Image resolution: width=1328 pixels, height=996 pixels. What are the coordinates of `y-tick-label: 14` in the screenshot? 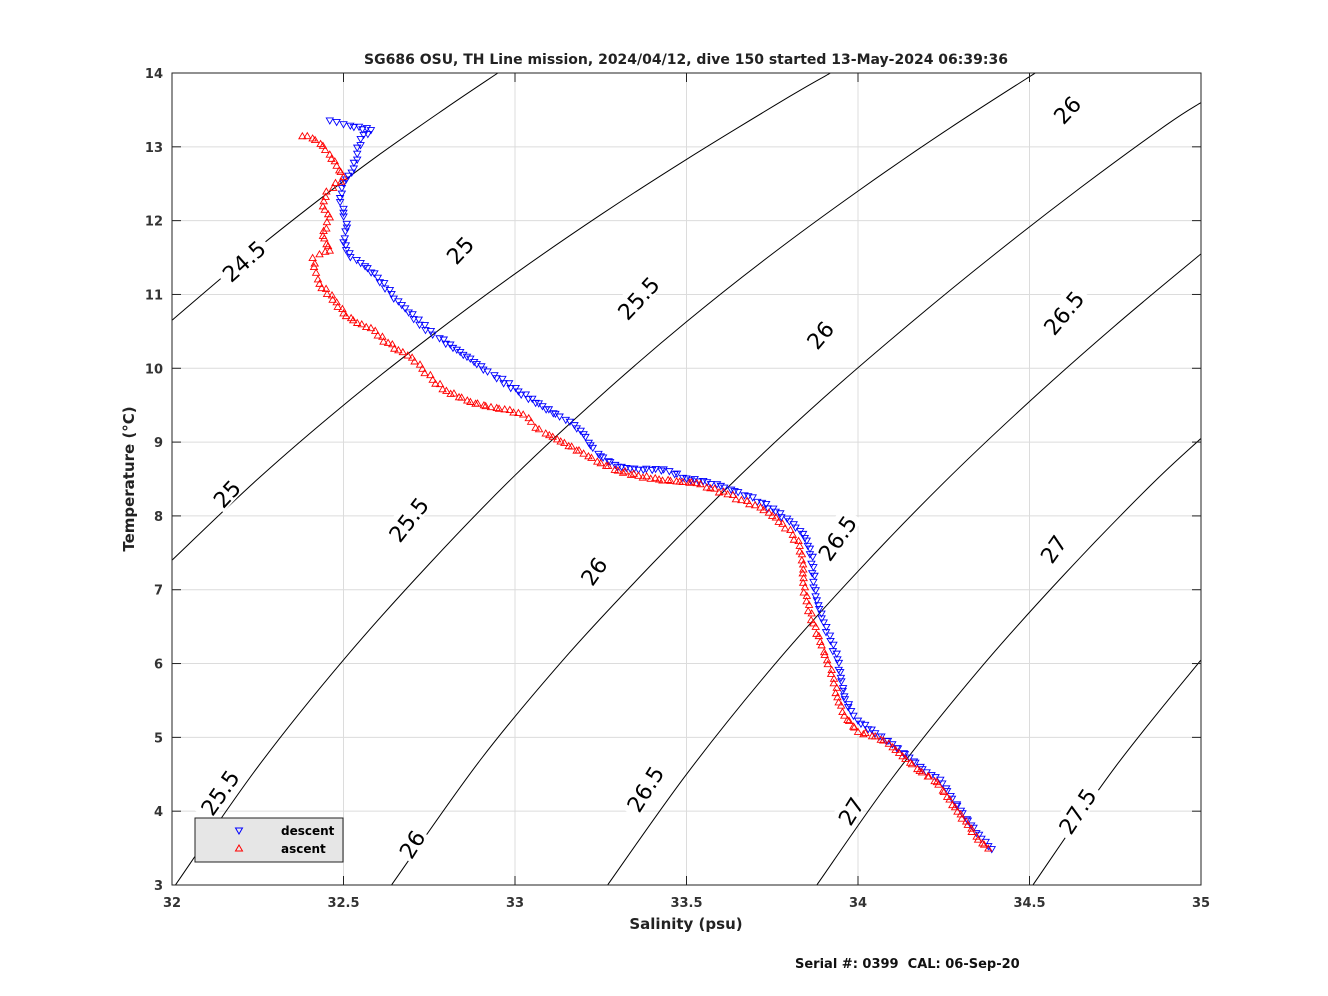 It's located at (154, 74).